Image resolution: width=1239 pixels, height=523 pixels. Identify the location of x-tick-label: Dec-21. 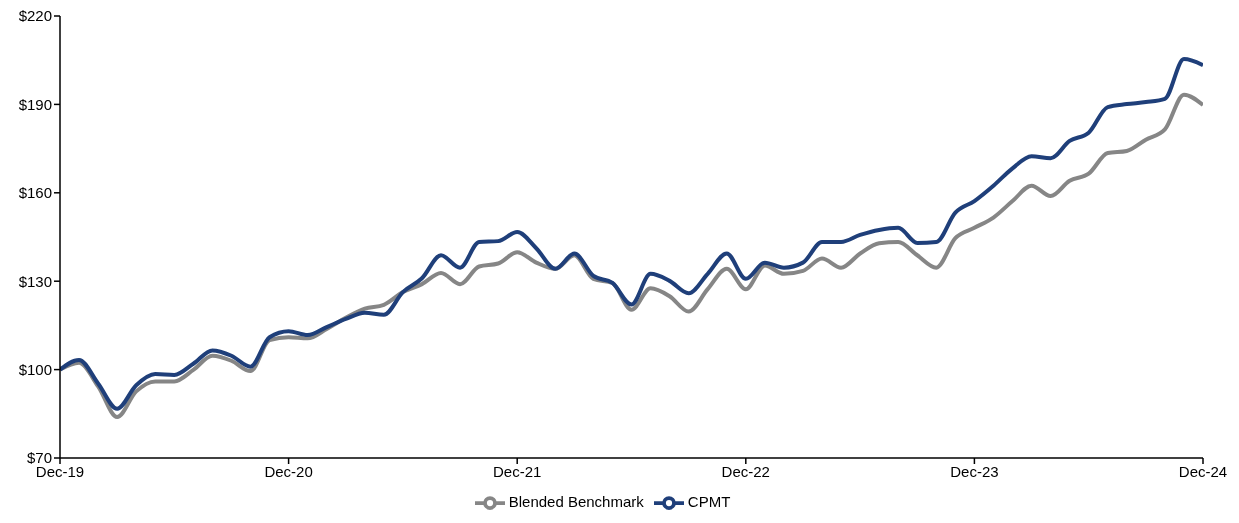
(517, 471).